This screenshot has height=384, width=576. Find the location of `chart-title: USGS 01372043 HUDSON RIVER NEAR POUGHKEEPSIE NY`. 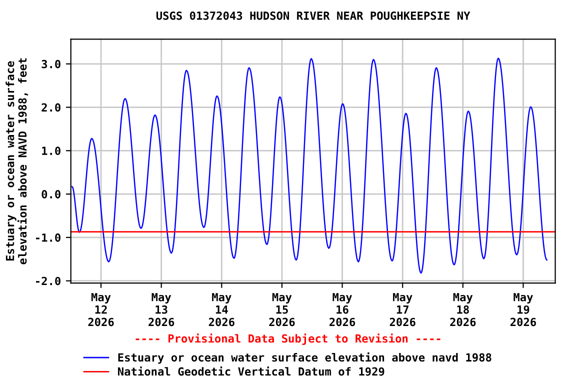

chart-title: USGS 01372043 HUDSON RIVER NEAR POUGHKEEPSIE NY is located at coordinates (313, 15).